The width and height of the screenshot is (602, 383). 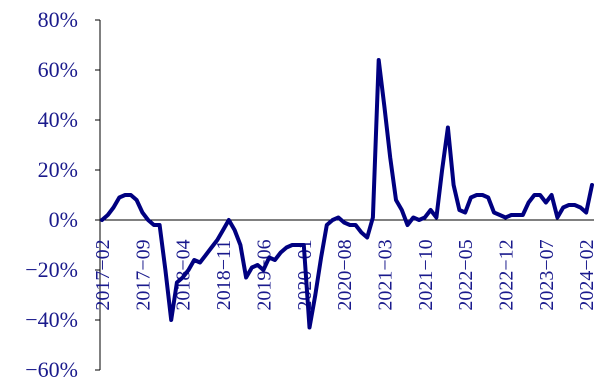 What do you see at coordinates (143, 274) in the screenshot?
I see `x-tick-label: 2017−09` at bounding box center [143, 274].